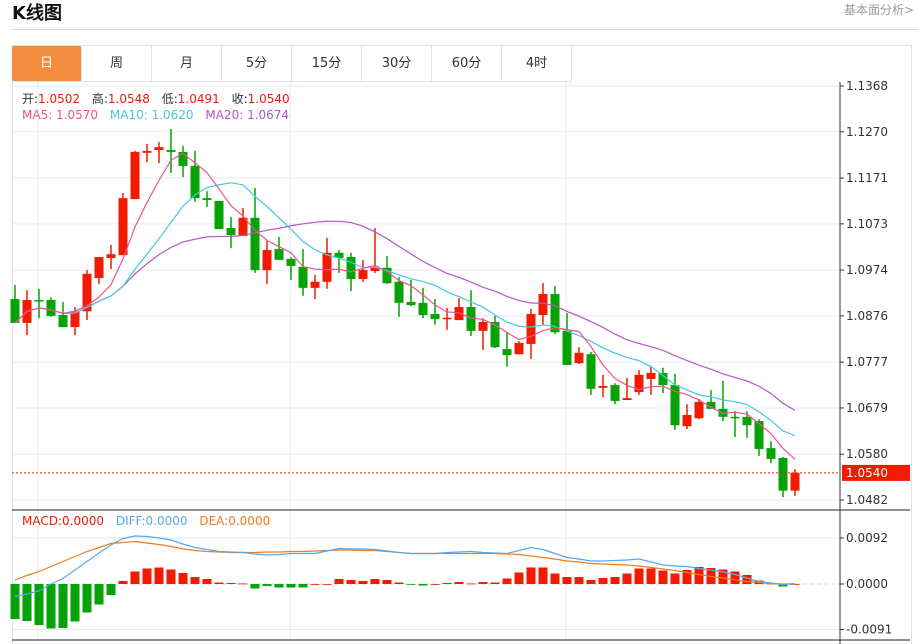 Image resolution: width=918 pixels, height=644 pixels. I want to click on ma-legend: MA5: 1.0570 MA10: 1.0620 MA20: 1.0674, so click(159, 115).